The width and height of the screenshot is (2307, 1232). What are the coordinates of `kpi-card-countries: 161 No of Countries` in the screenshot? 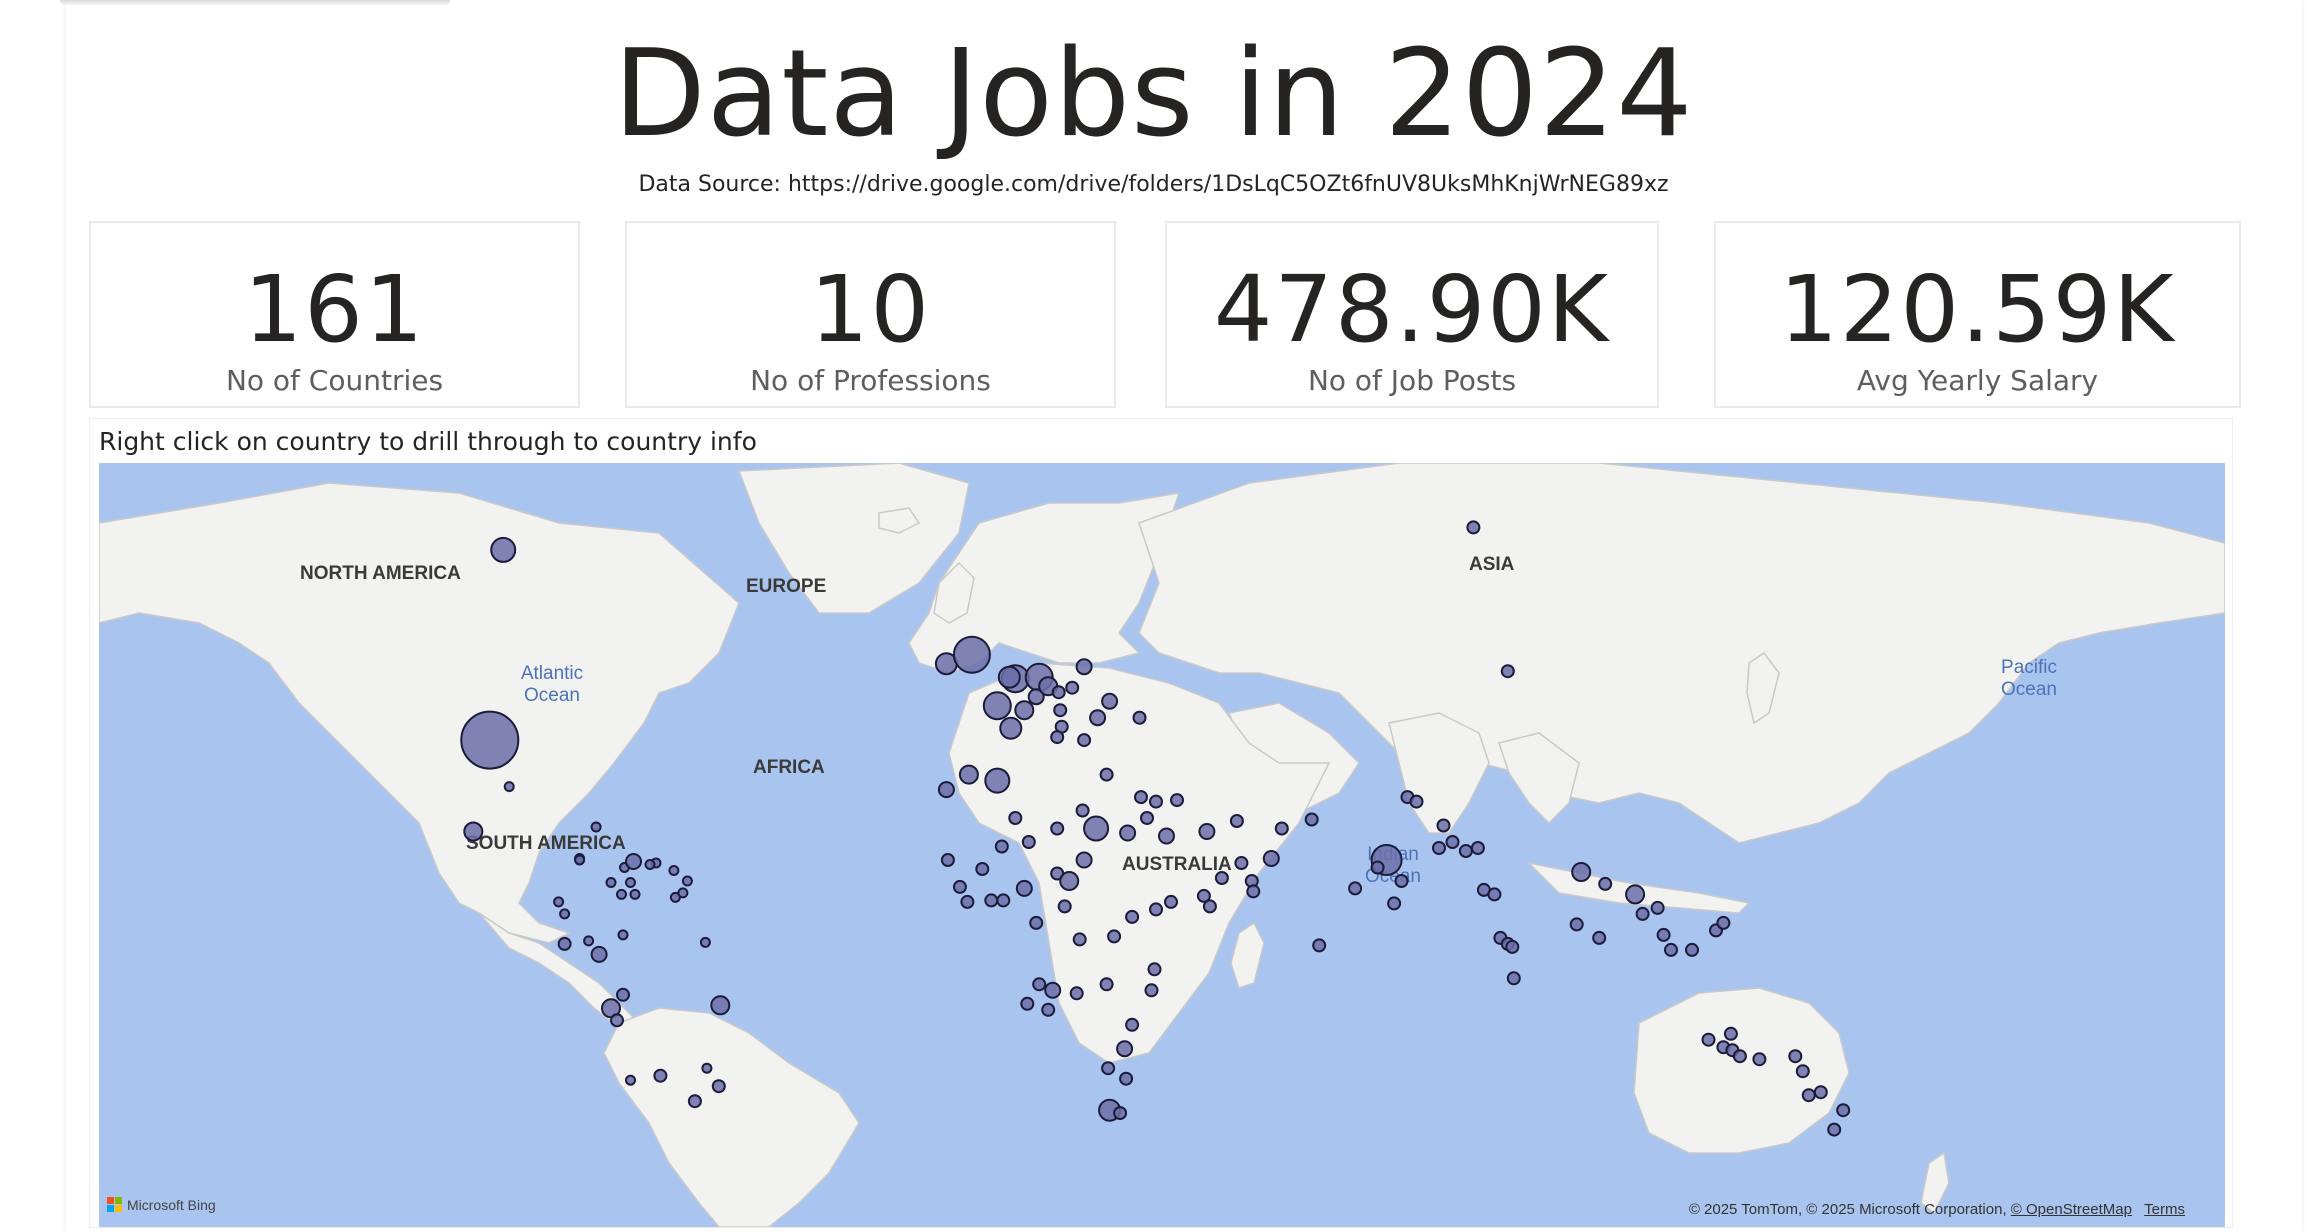 It's located at (334, 314).